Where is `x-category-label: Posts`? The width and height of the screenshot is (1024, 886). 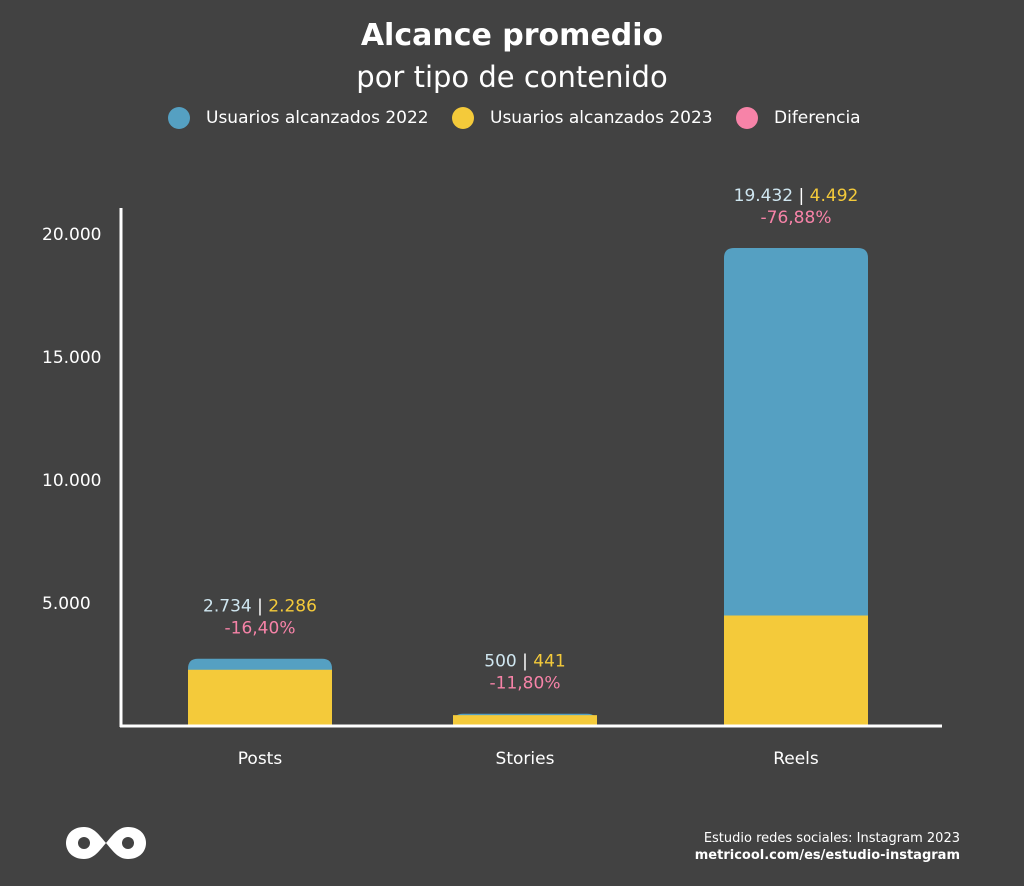
x-category-label: Posts is located at coordinates (260, 759).